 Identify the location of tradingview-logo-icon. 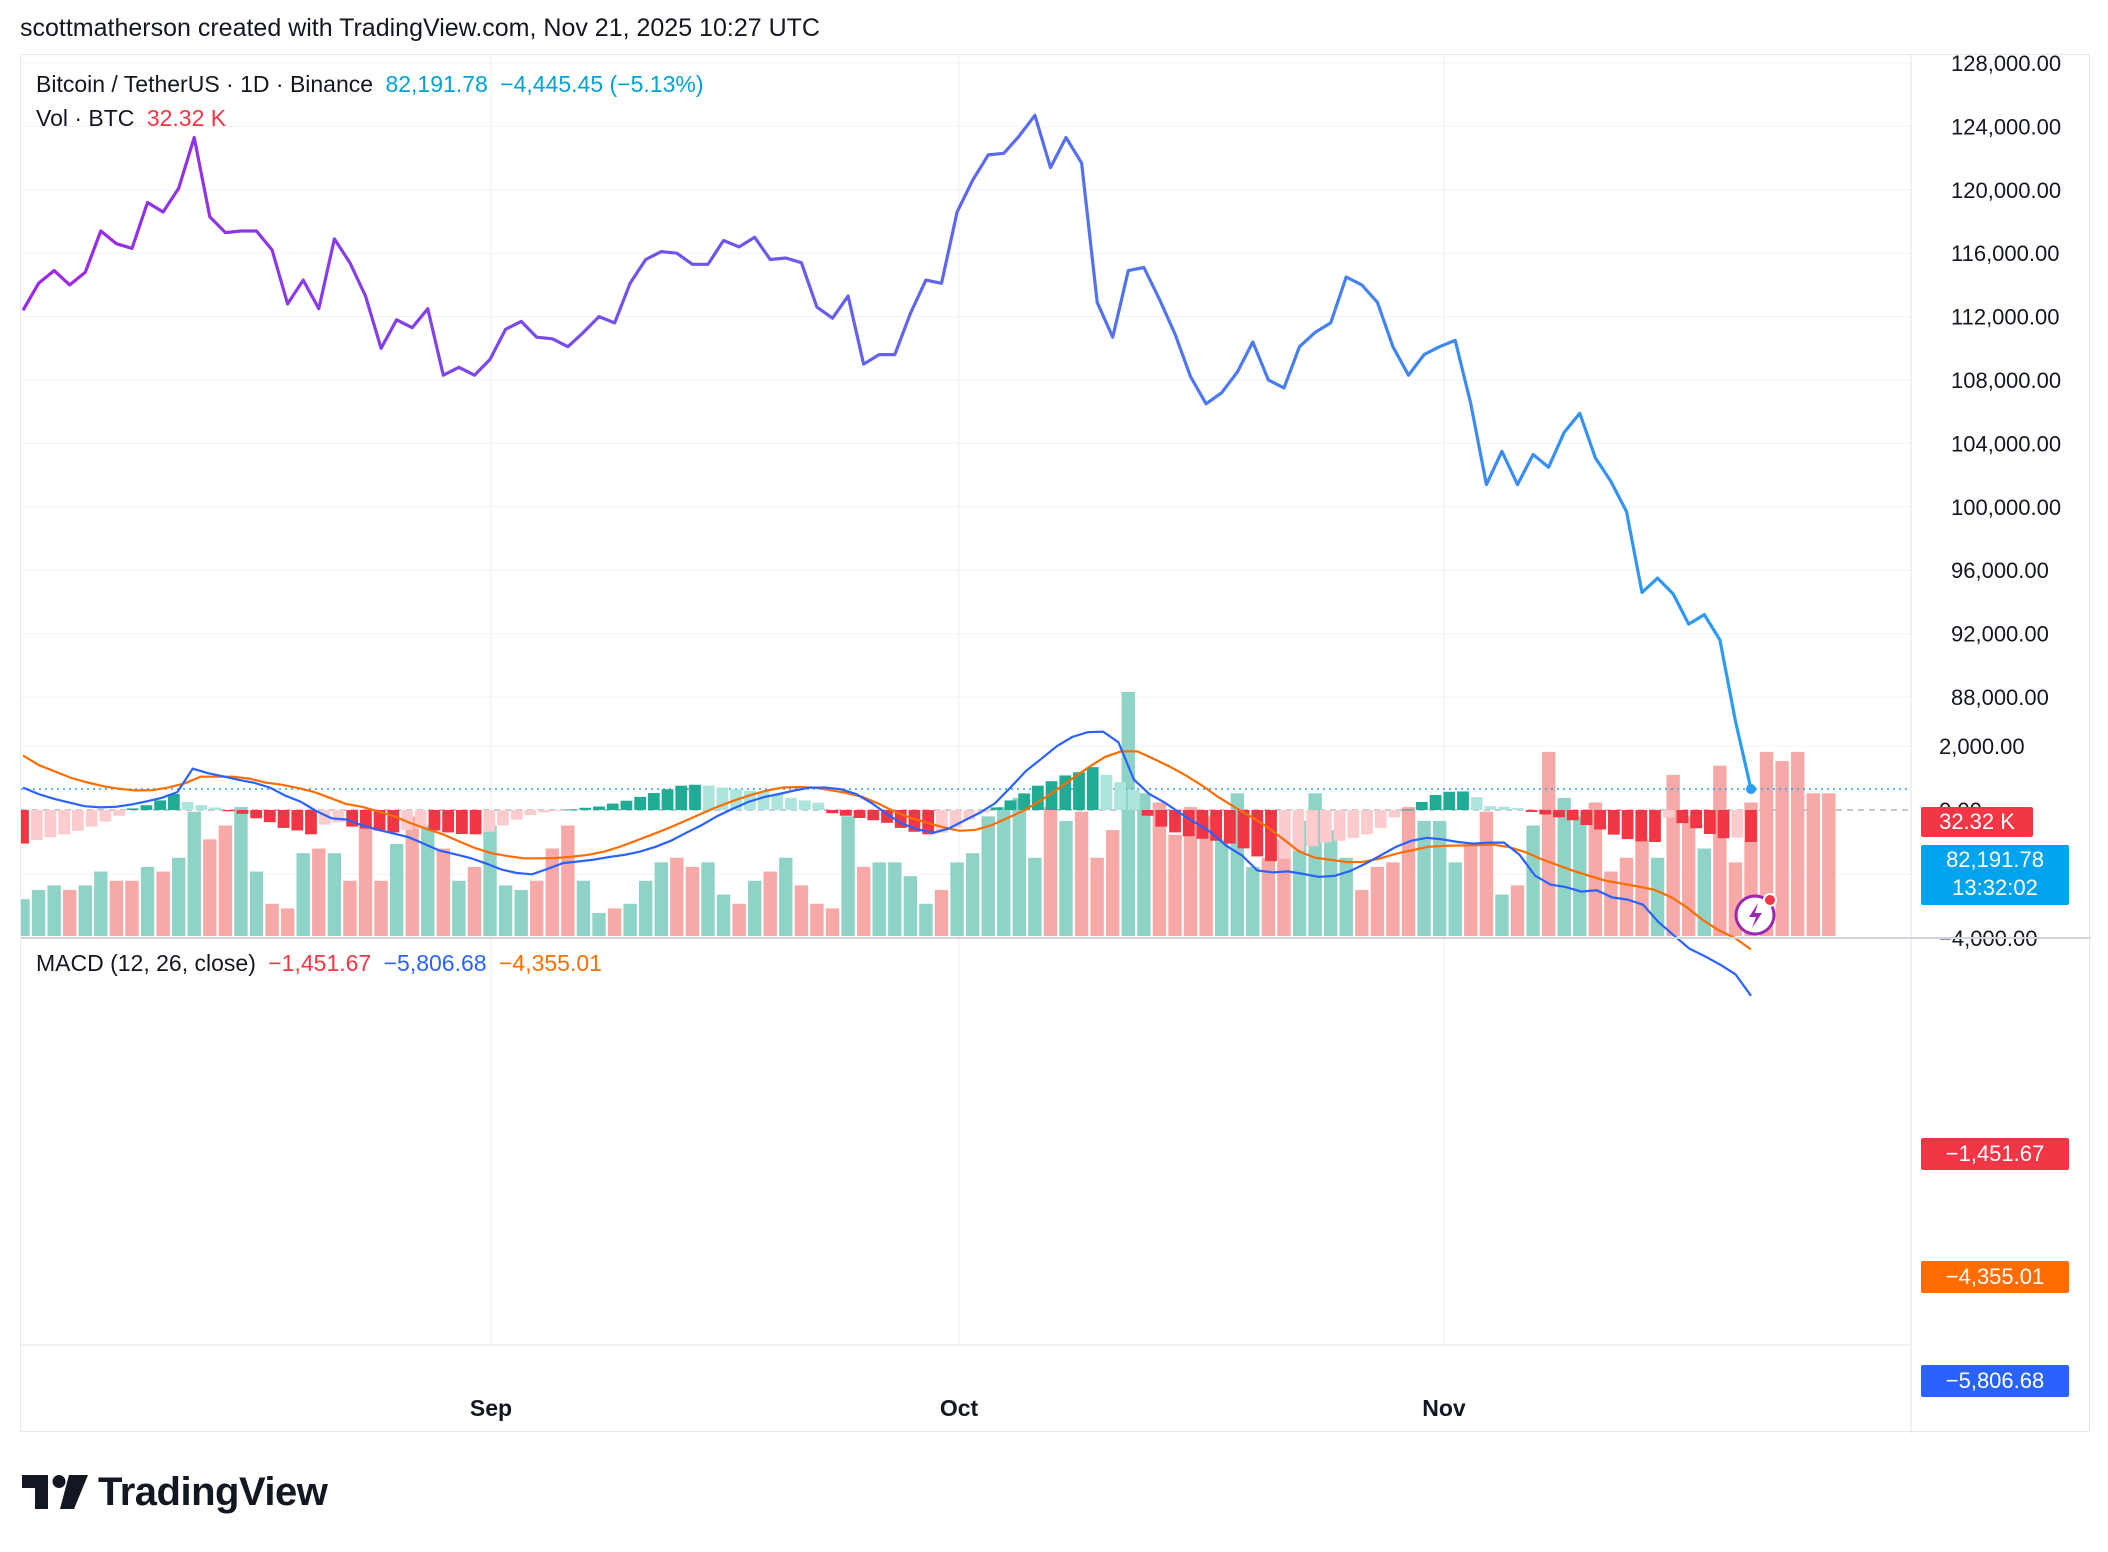
(55, 1492).